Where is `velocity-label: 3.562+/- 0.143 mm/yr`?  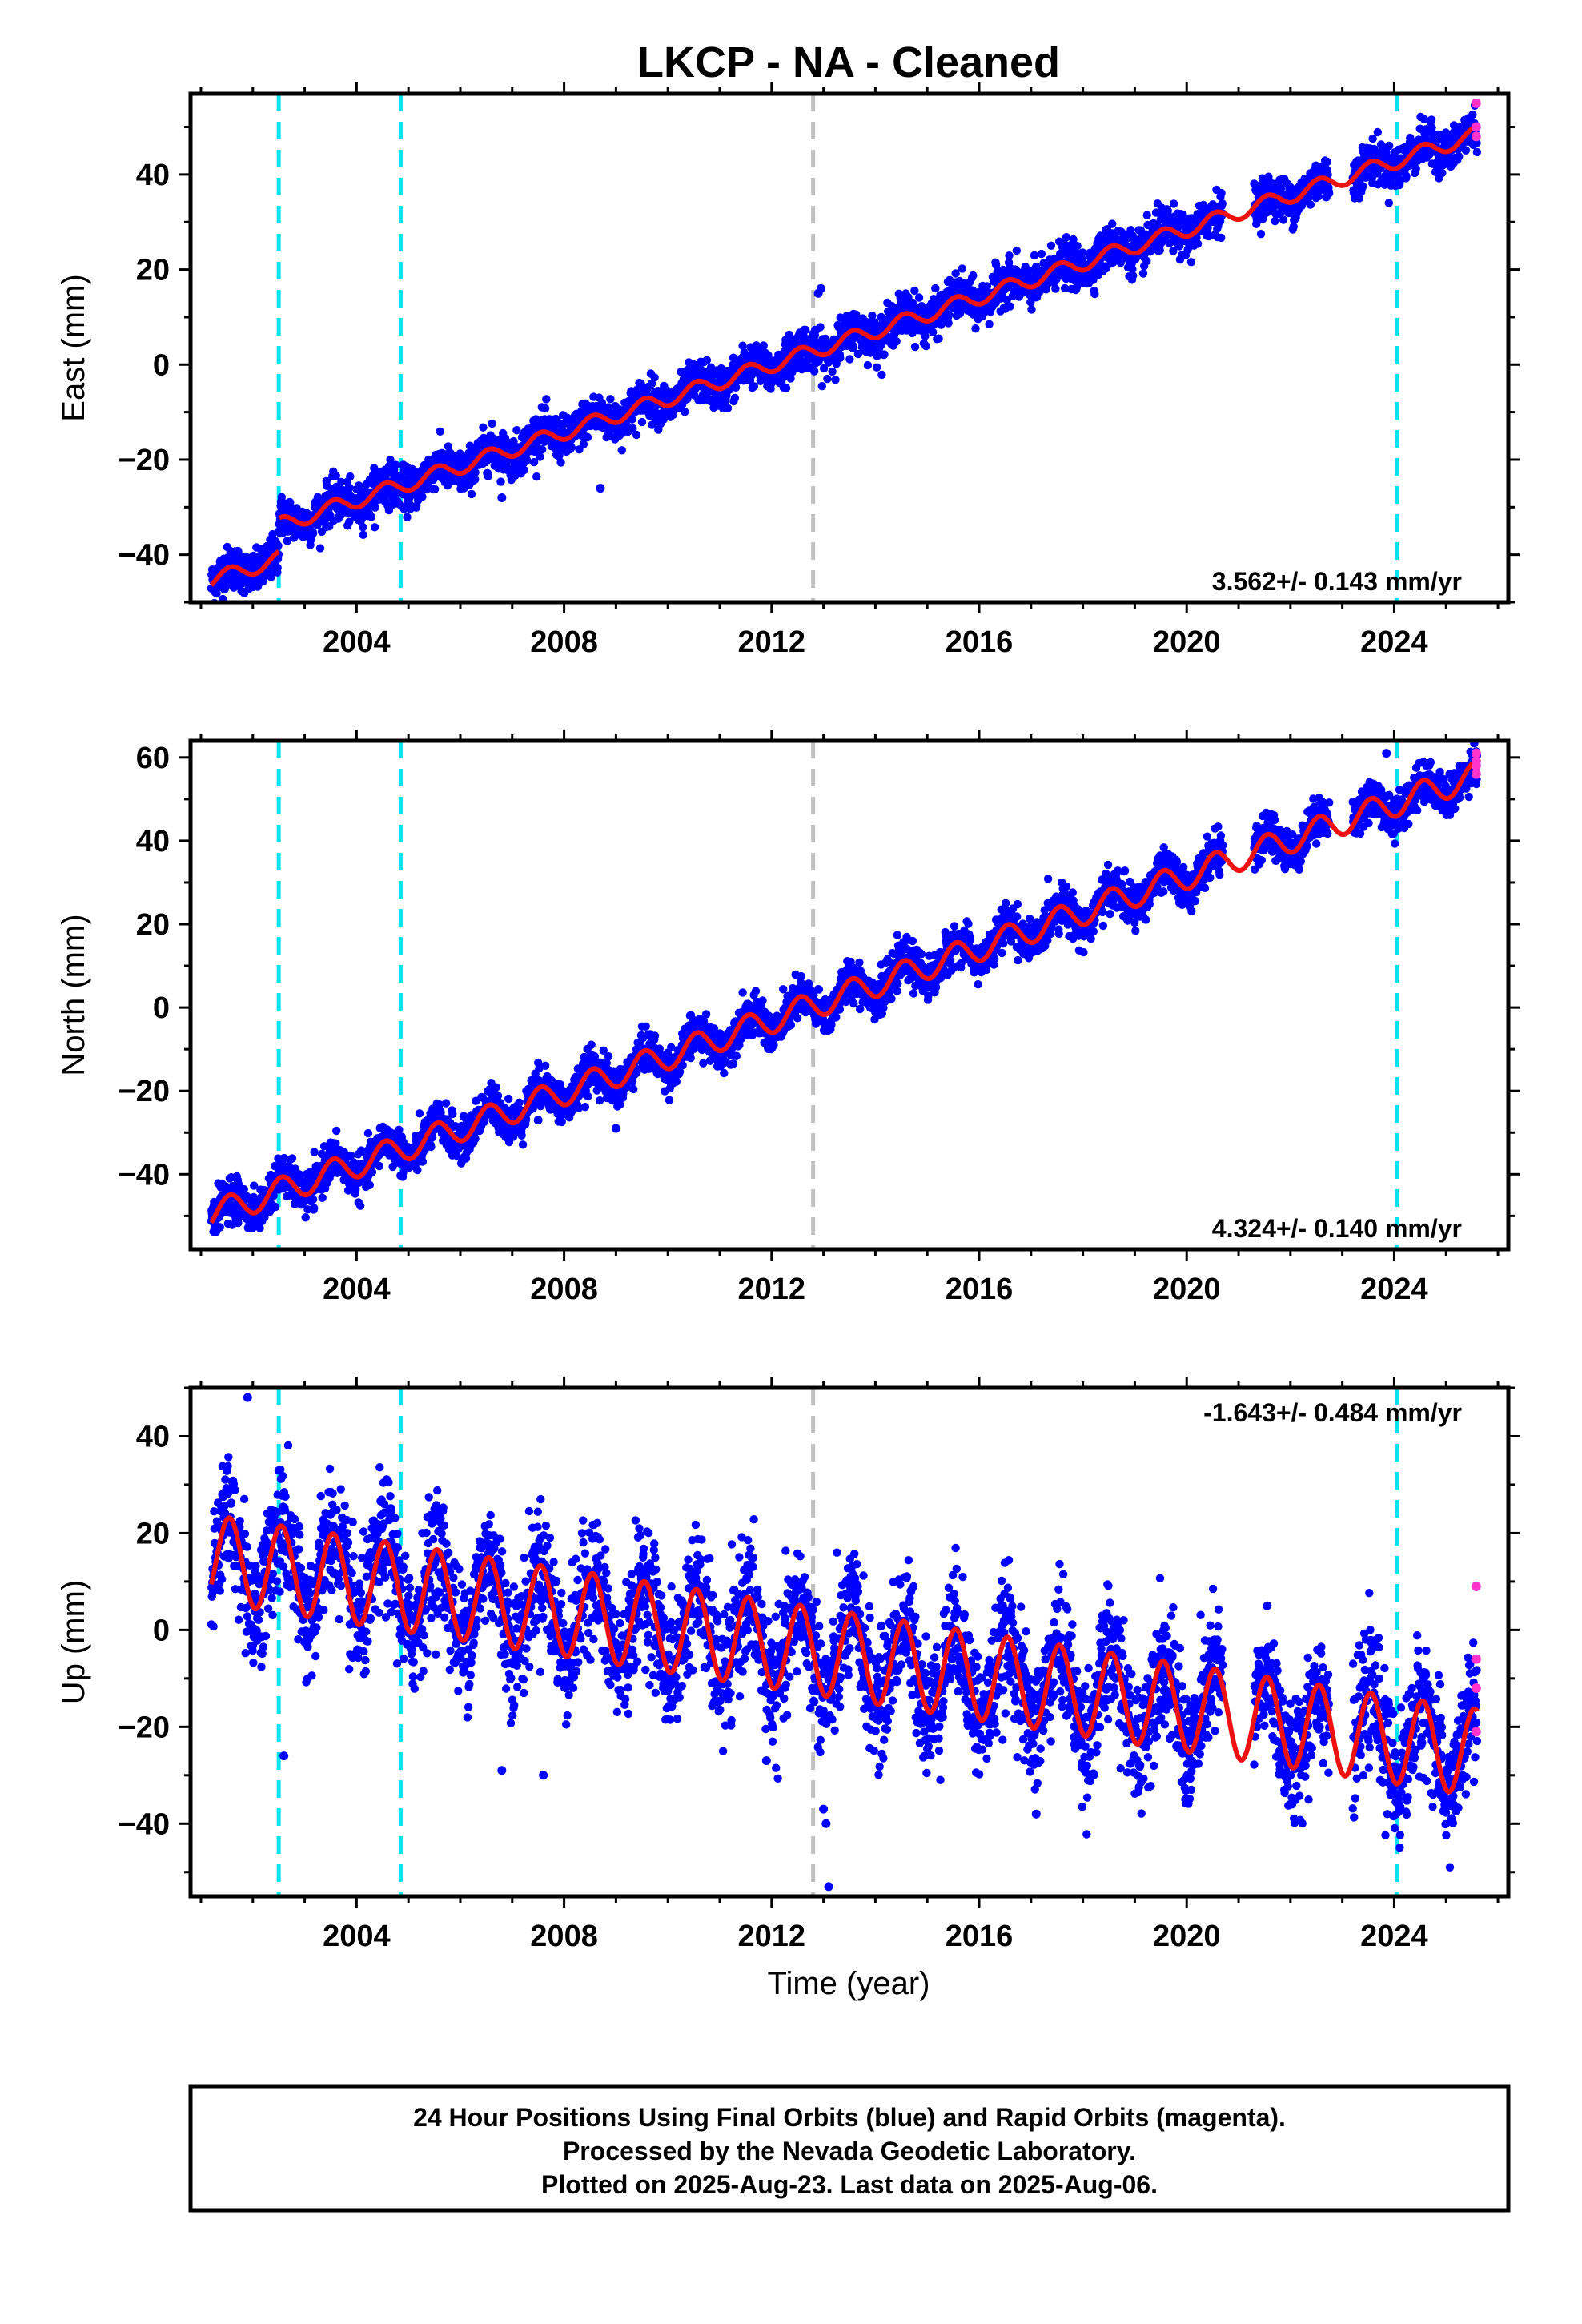
velocity-label: 3.562+/- 0.143 mm/yr is located at coordinates (1337, 581).